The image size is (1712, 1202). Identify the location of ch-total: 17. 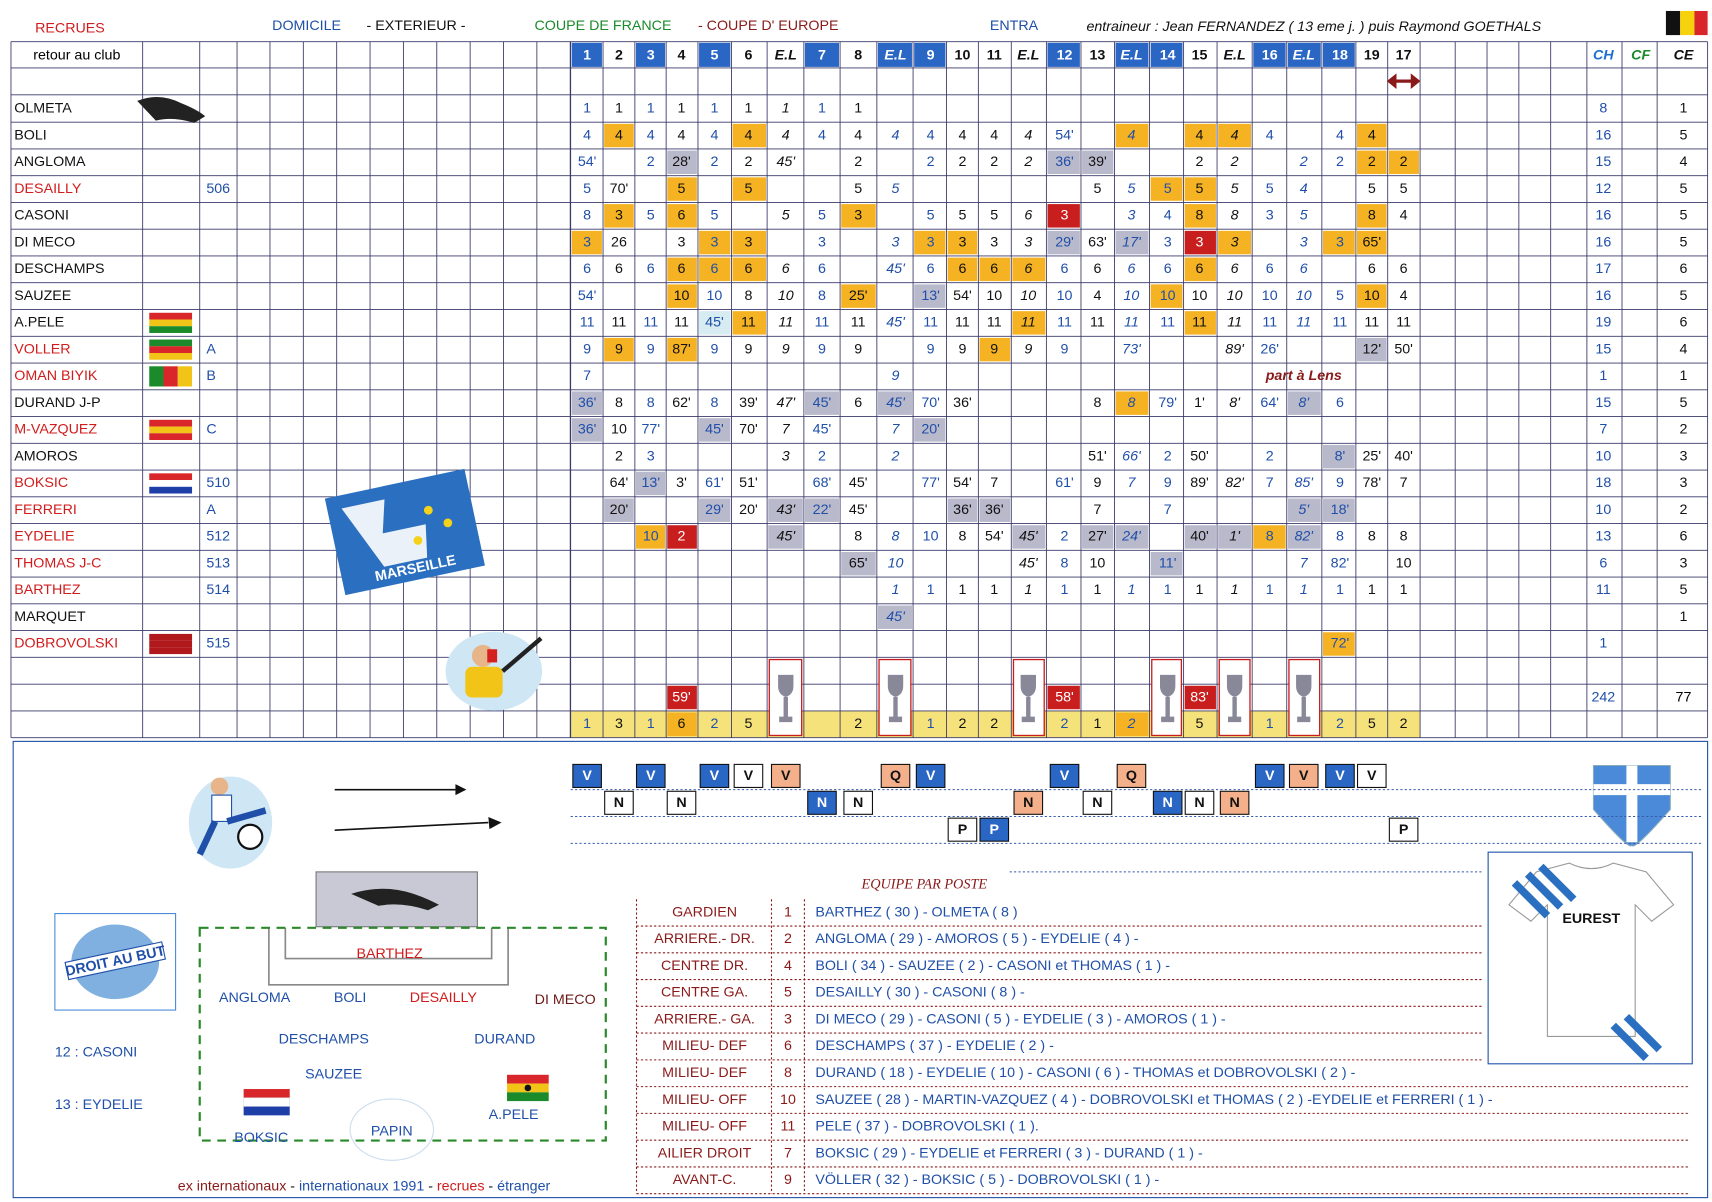
(1603, 269).